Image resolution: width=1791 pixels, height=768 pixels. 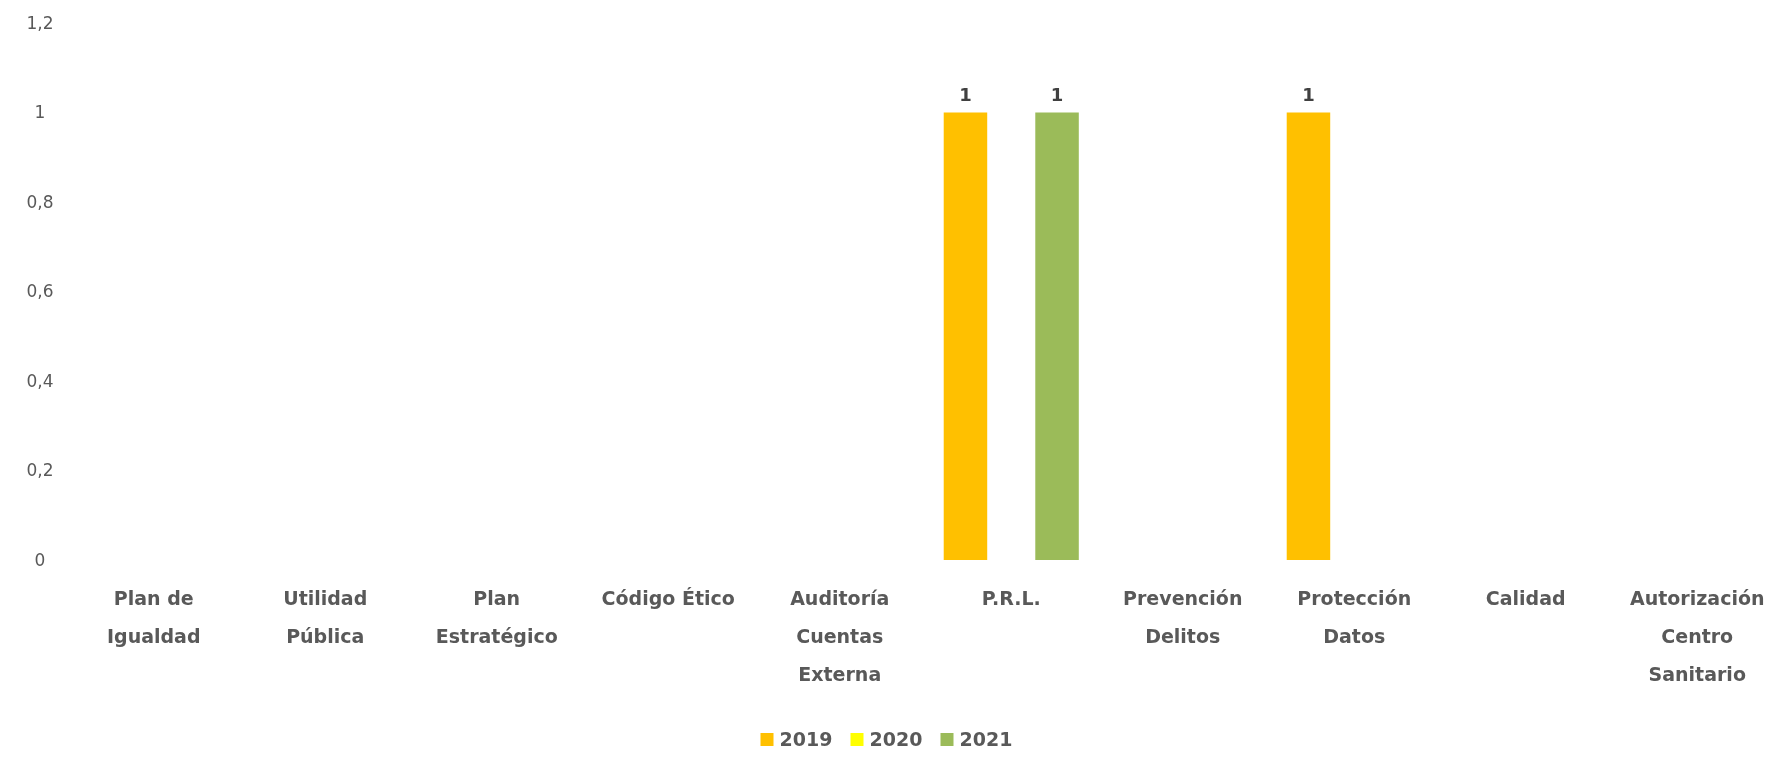 I want to click on y-tick-label: 0,4, so click(x=40, y=380).